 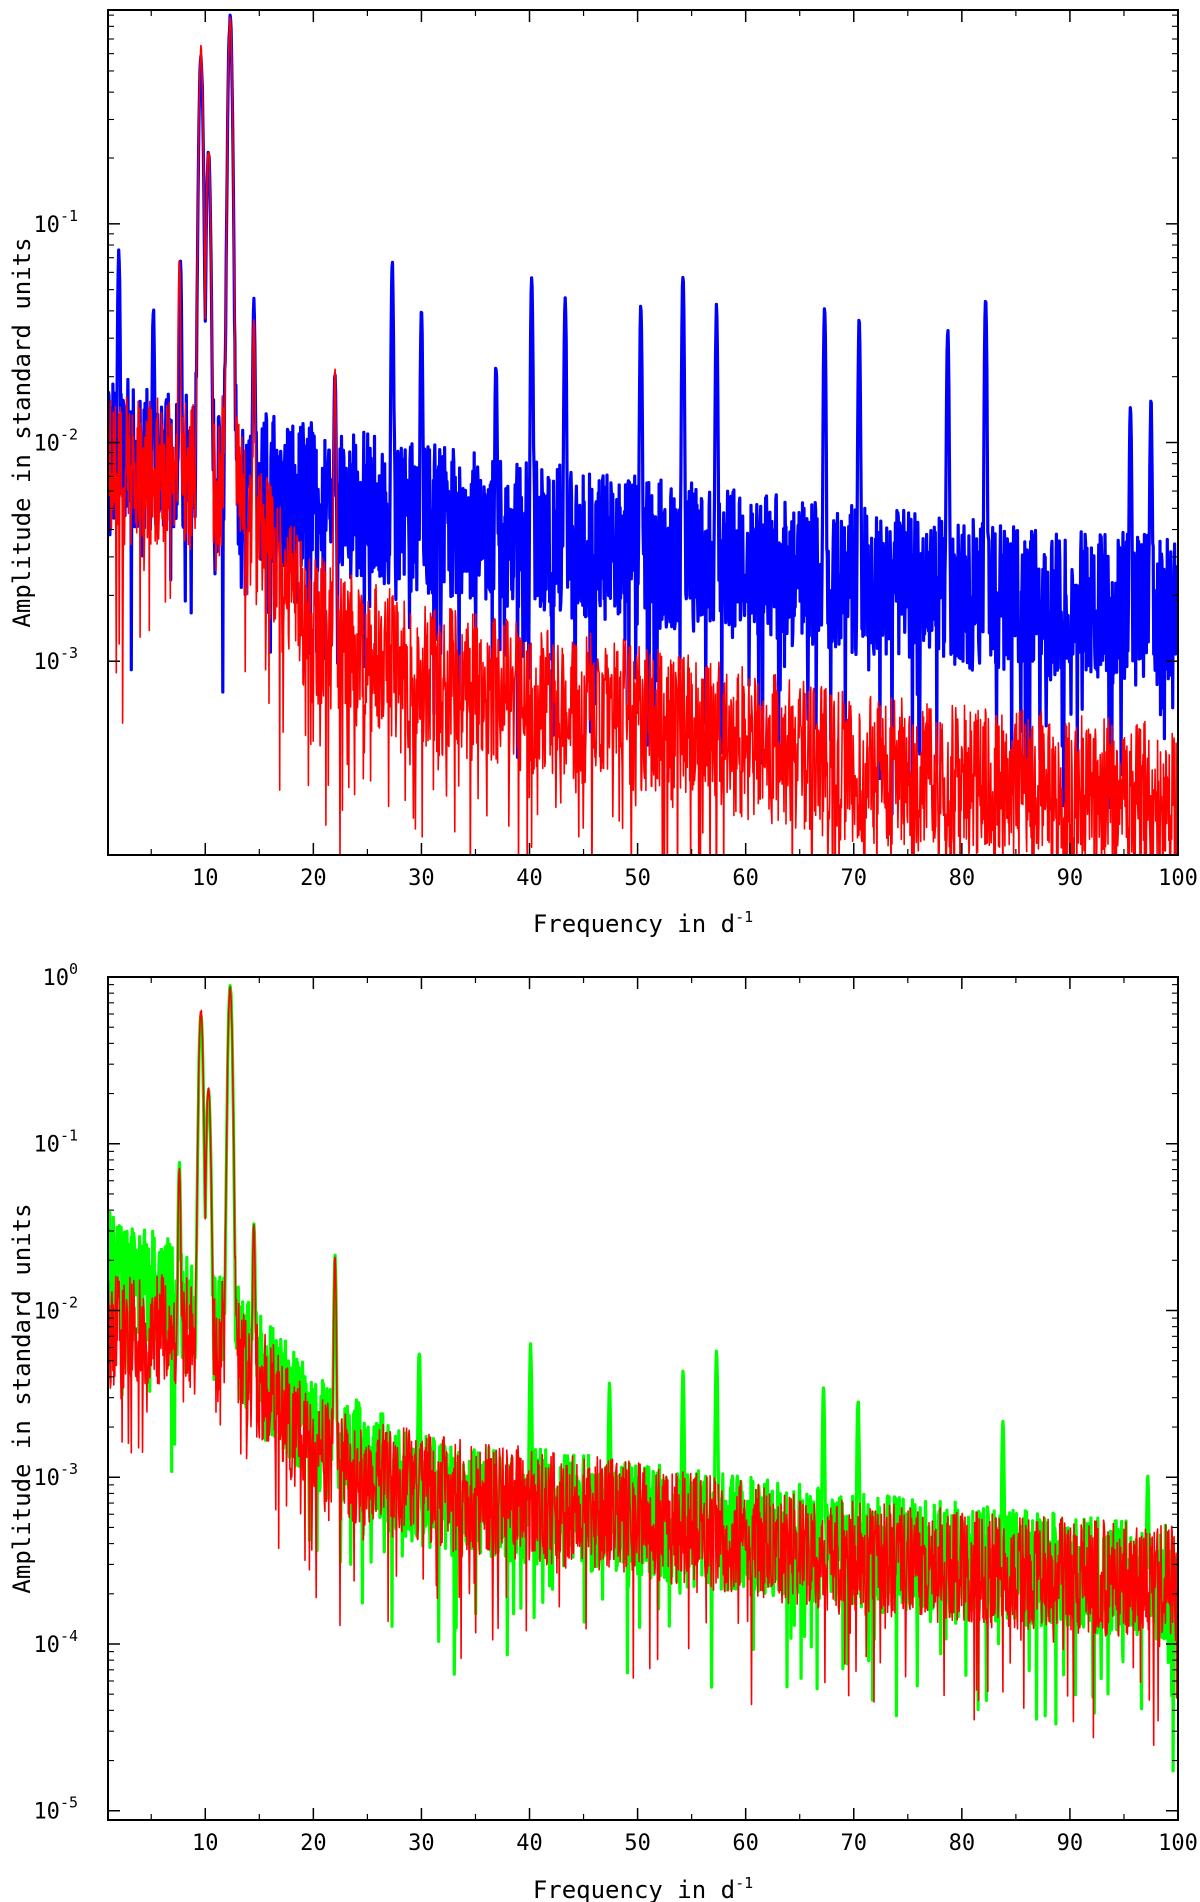 What do you see at coordinates (55, 1809) in the screenshot?
I see `y-tick-label: 10⁻⁵` at bounding box center [55, 1809].